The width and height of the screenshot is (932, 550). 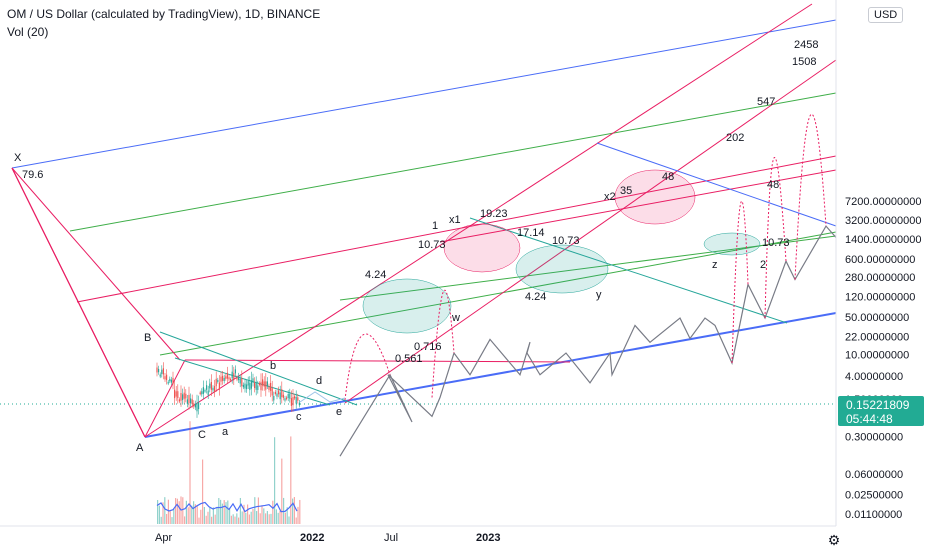 I want to click on wave-label: 2458, so click(x=806, y=45).